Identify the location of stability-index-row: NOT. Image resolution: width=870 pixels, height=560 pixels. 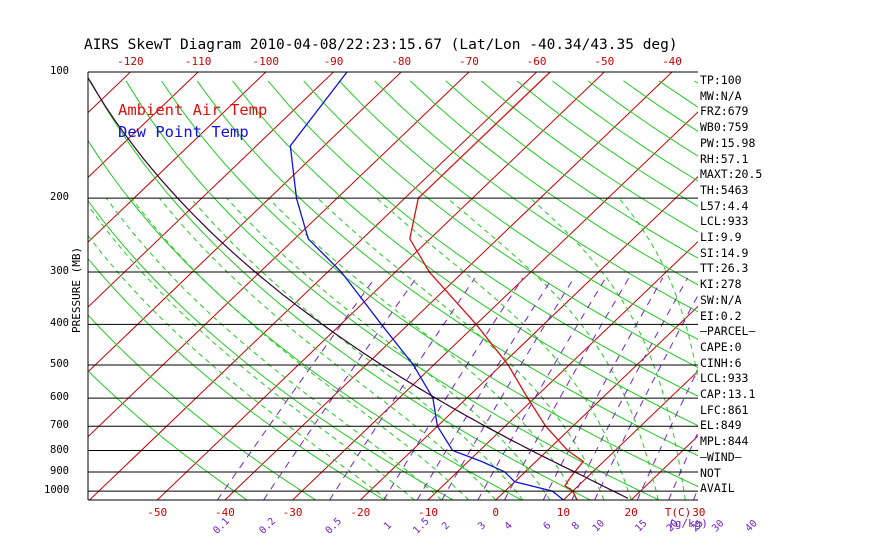
(710, 472).